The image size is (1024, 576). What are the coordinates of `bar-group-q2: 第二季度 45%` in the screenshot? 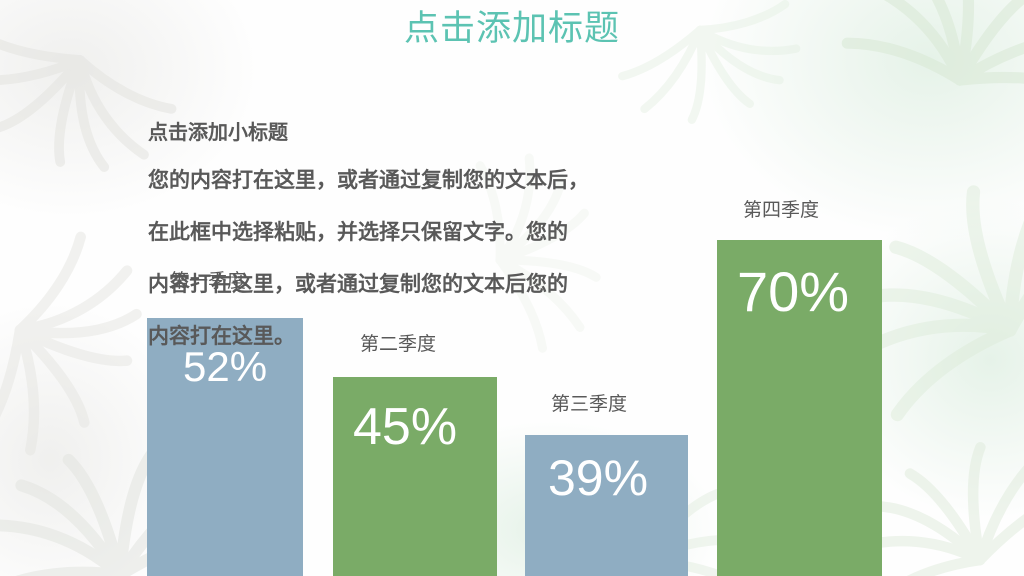 It's located at (415, 455).